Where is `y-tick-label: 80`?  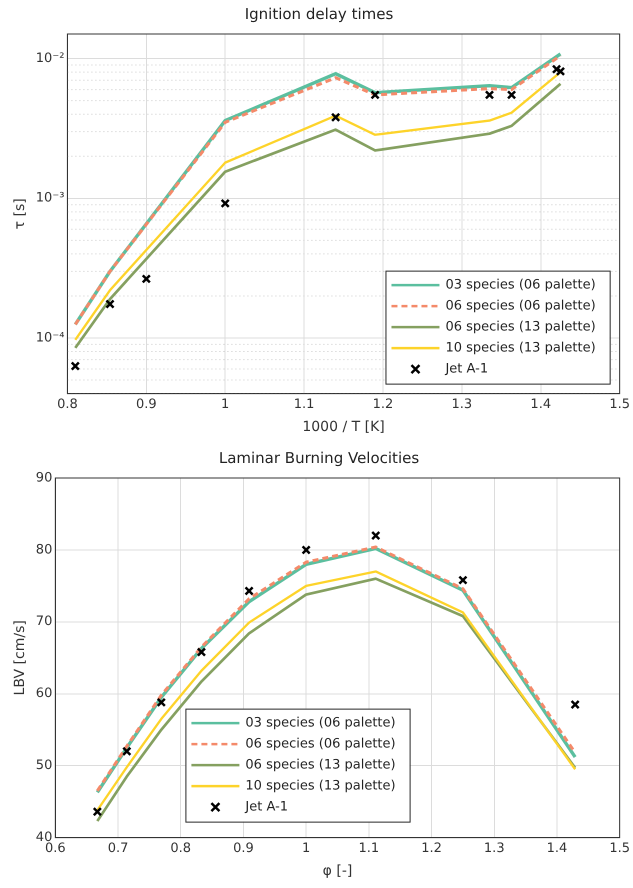
y-tick-label: 80 is located at coordinates (44, 550).